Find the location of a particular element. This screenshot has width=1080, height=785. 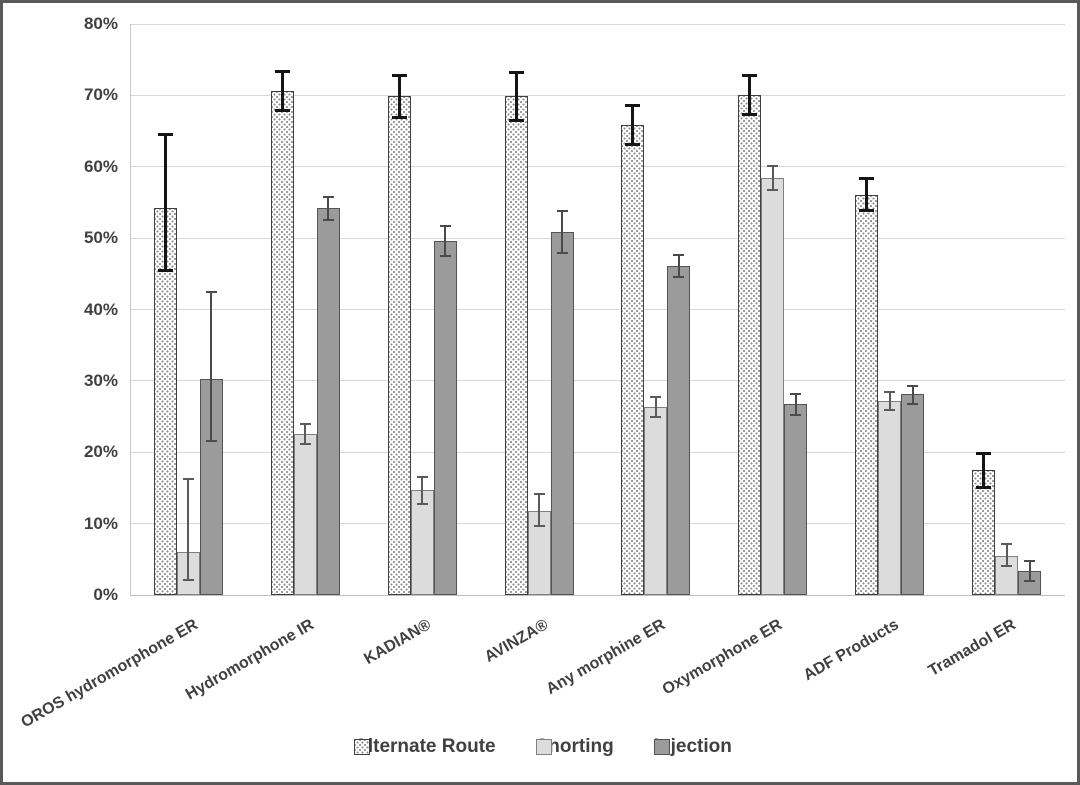

y-axis-line is located at coordinates (130, 309).